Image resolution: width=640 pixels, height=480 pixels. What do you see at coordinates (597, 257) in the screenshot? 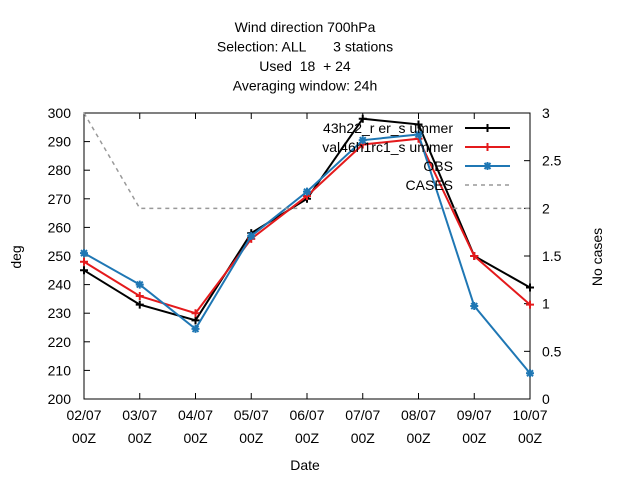
I see `y2-axis-label: No cases` at bounding box center [597, 257].